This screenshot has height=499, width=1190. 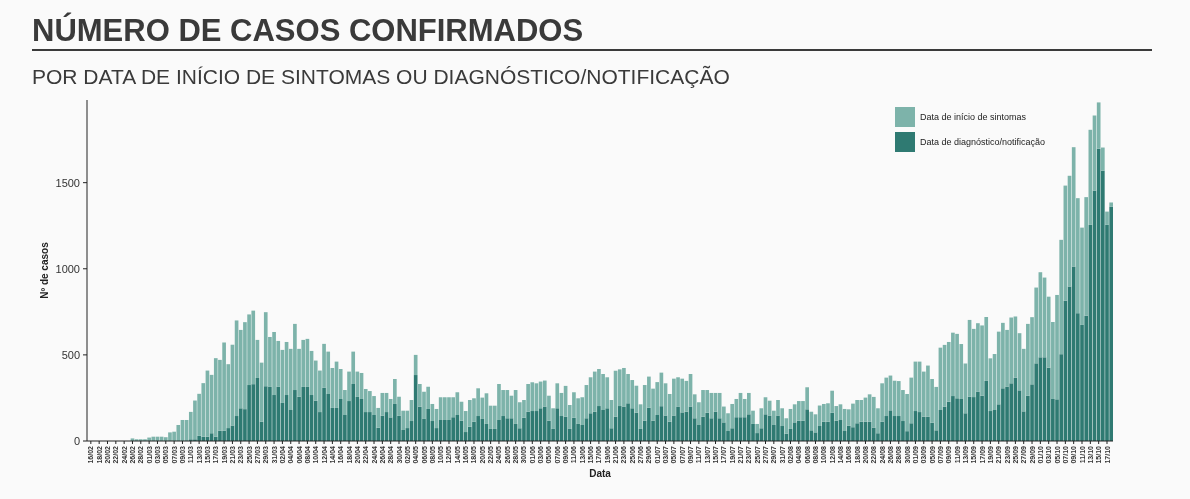 I want to click on x-axis-title: Data, so click(x=600, y=473).